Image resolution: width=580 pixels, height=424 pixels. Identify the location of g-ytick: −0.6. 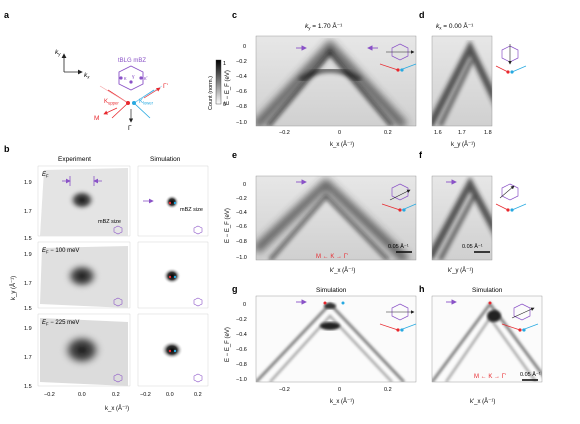
(241, 350).